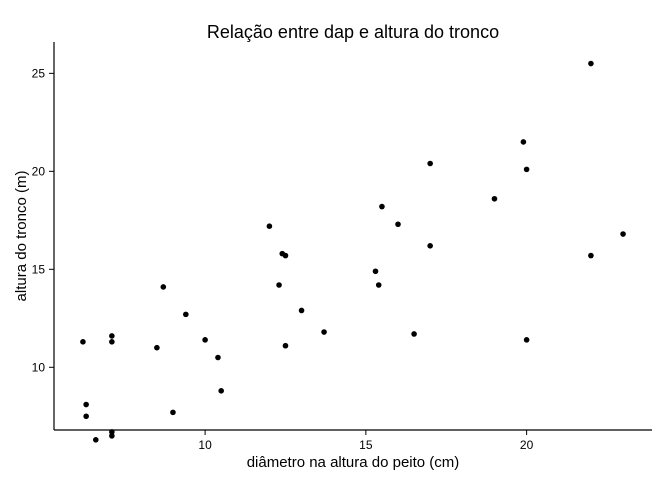 This screenshot has width=672, height=480. I want to click on y-axis-label: altura do tronco (m), so click(21, 236).